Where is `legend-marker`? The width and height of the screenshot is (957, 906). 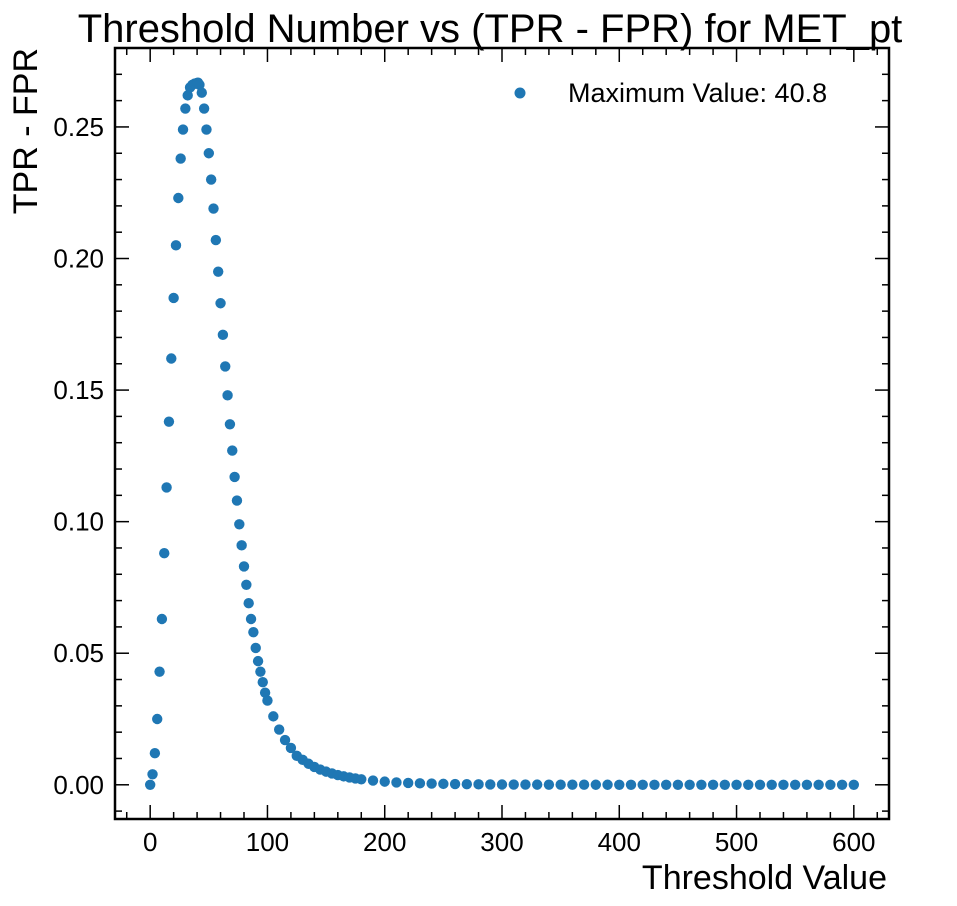
legend-marker is located at coordinates (520, 93).